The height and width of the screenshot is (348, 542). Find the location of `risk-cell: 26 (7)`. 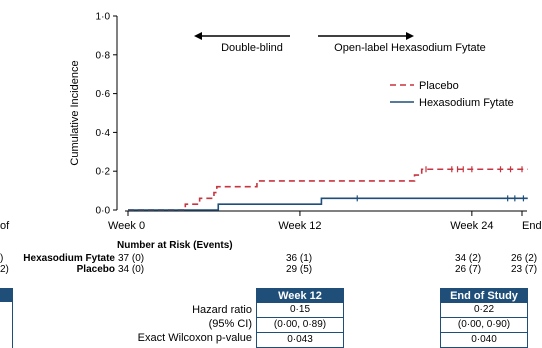

risk-cell: 26 (7) is located at coordinates (468, 269).